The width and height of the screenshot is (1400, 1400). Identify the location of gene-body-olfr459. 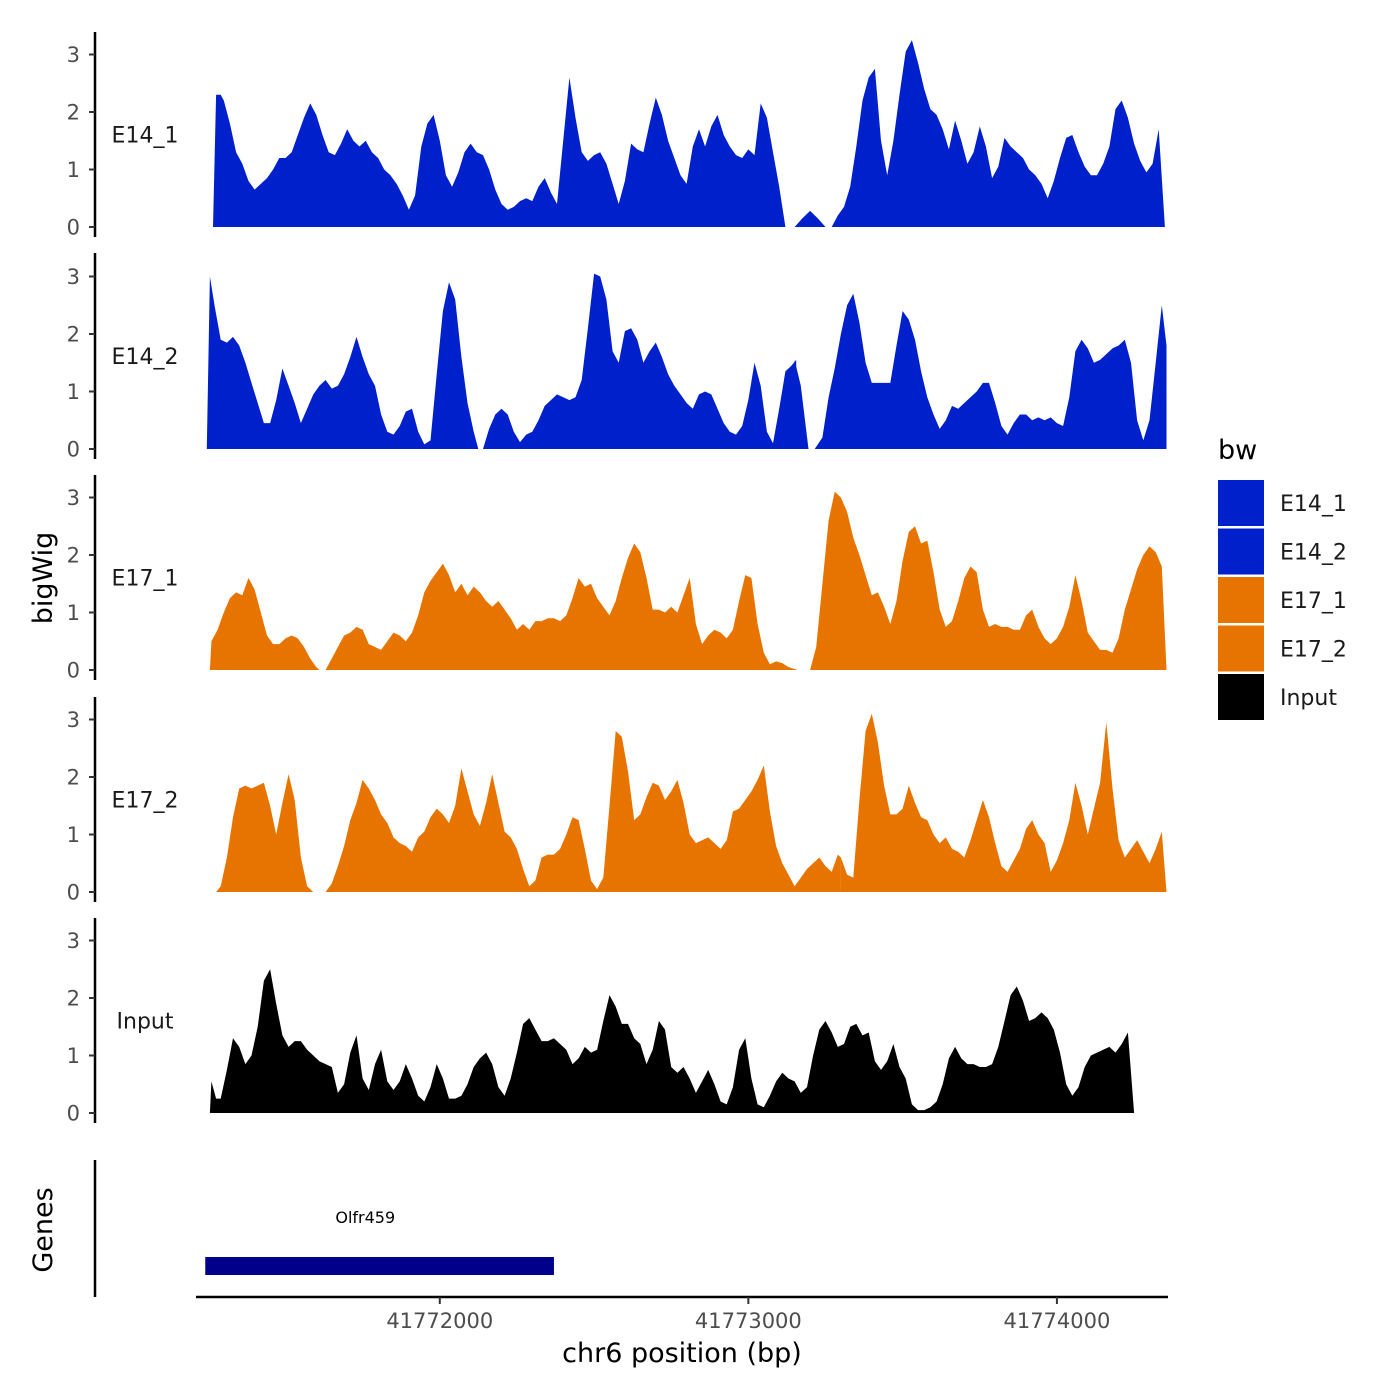
(379, 1266).